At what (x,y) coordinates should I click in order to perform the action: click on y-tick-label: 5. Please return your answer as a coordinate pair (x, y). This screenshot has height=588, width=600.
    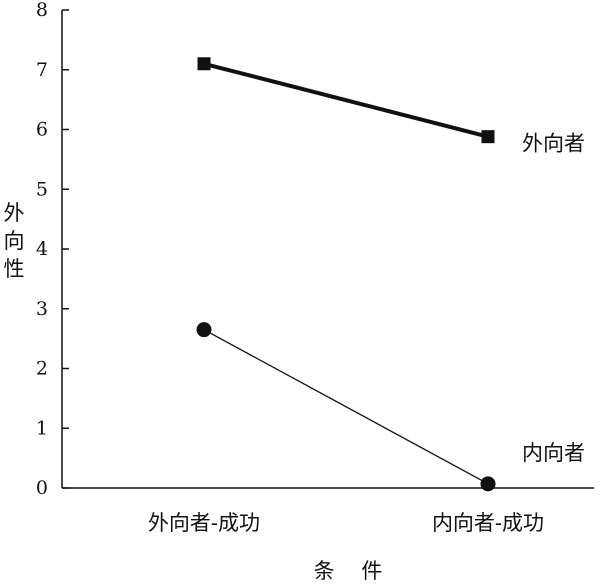
    Looking at the image, I should click on (42, 189).